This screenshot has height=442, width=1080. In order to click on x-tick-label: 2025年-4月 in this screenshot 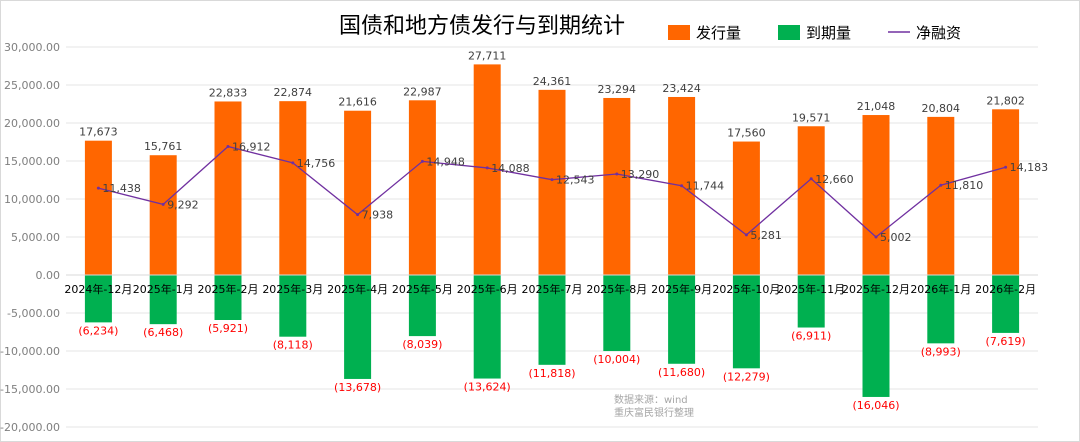, I will do `click(357, 289)`.